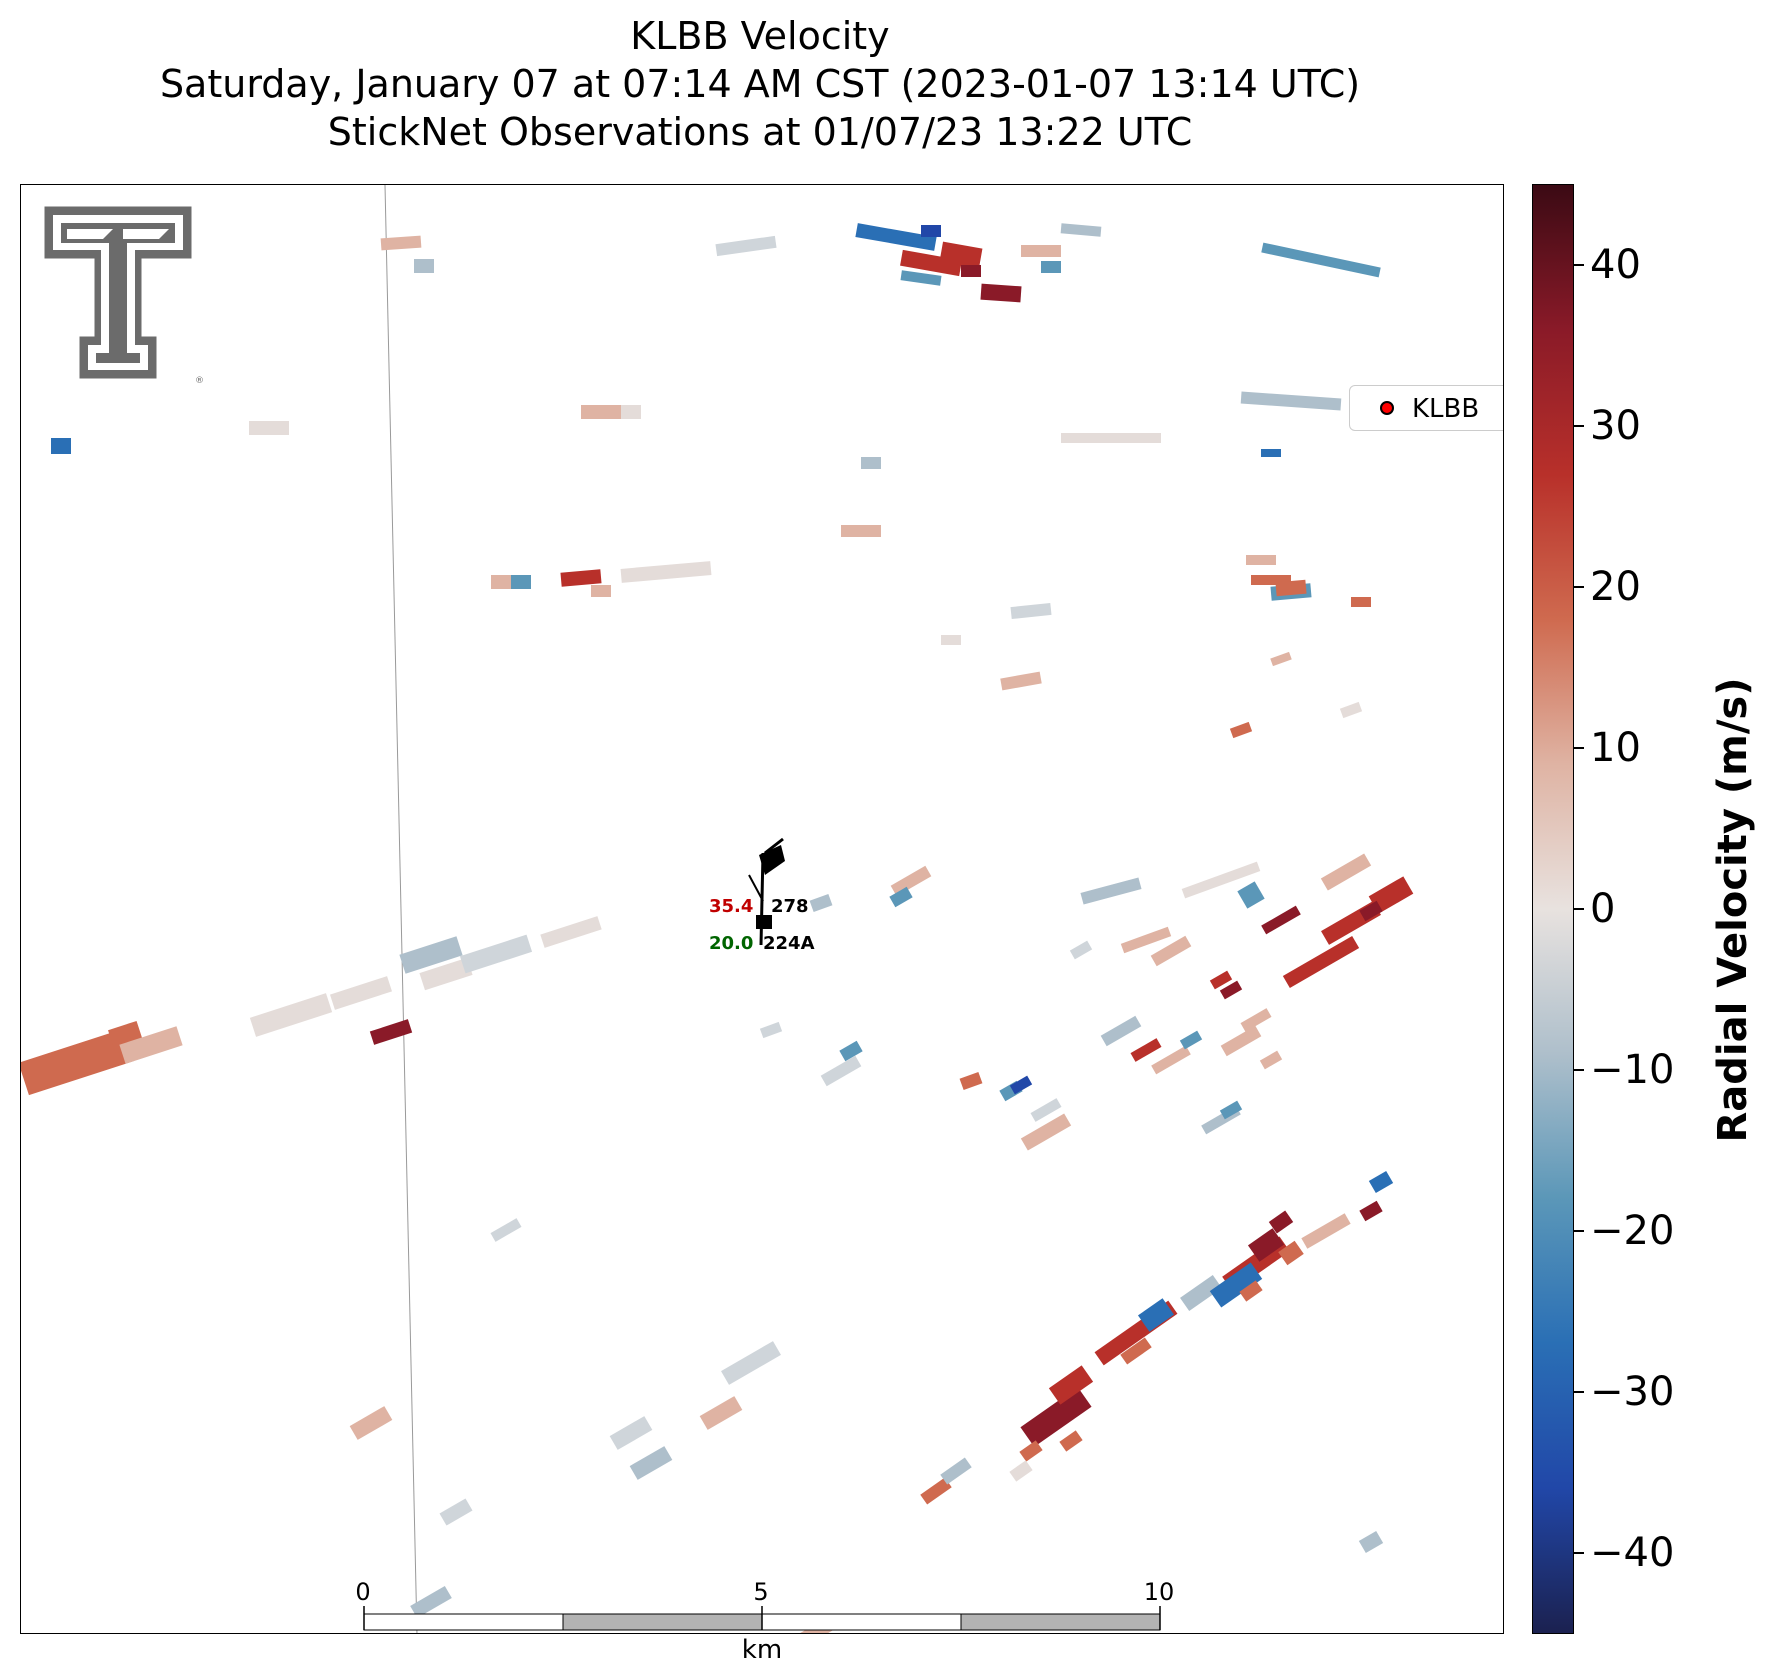 The image size is (1773, 1680). Describe the element at coordinates (1387, 408) in the screenshot. I see `radar-site-marker-icon` at that location.